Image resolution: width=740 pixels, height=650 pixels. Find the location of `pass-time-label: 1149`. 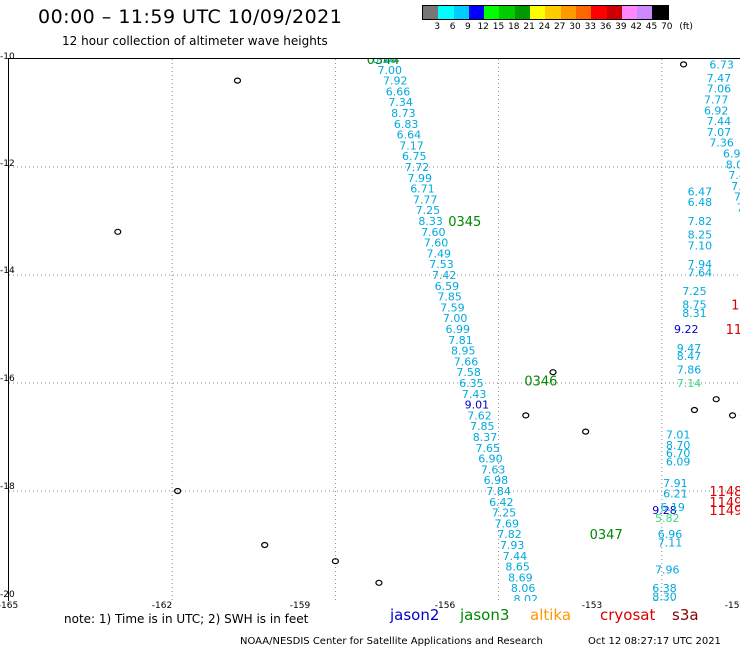

pass-time-label: 1149 is located at coordinates (724, 503).